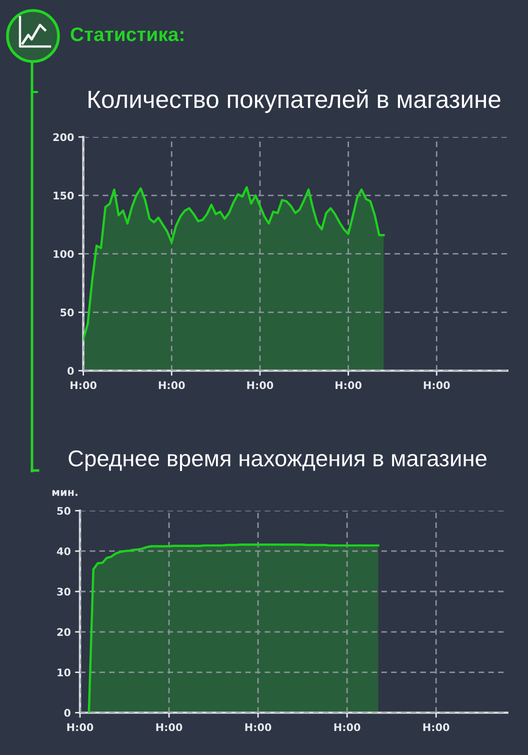 This screenshot has width=528, height=755. I want to click on y-tick-label: 150, so click(64, 196).